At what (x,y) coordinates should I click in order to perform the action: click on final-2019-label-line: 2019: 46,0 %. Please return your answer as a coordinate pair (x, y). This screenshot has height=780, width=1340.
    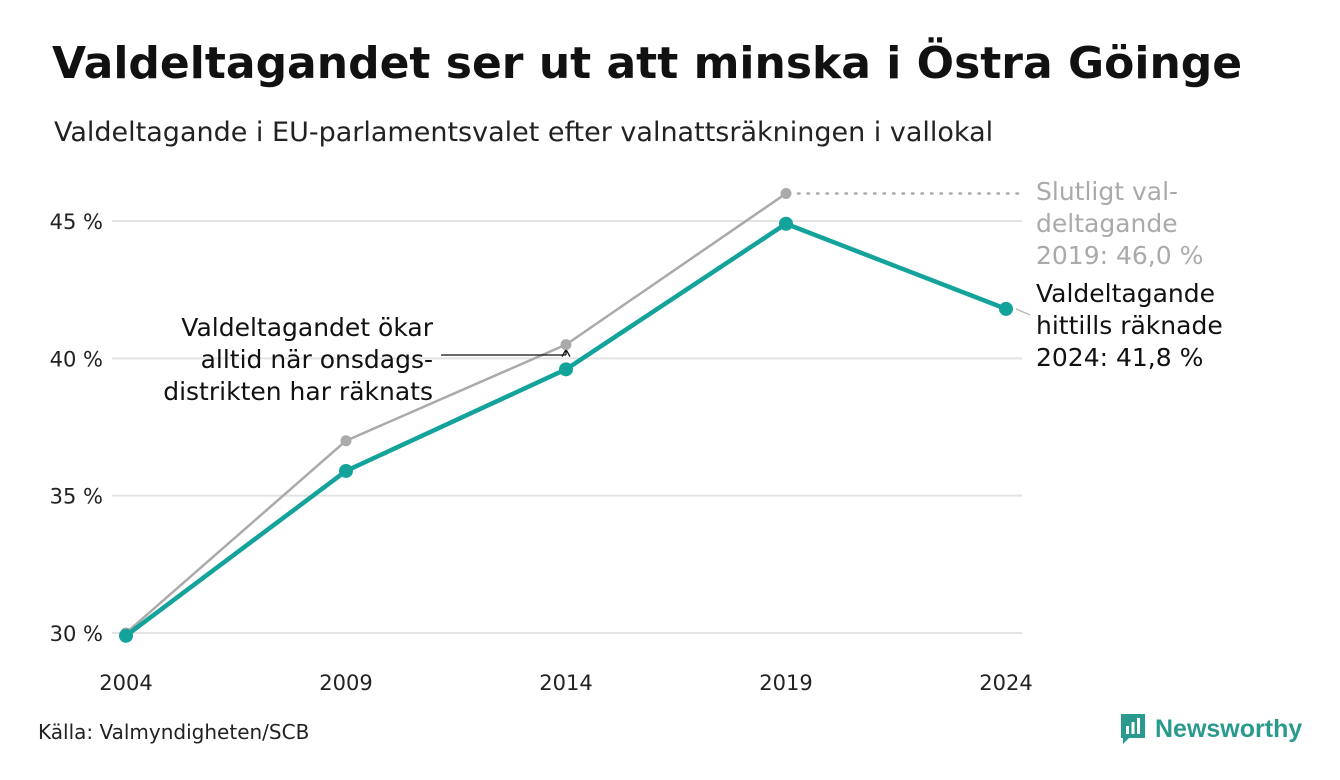
    Looking at the image, I should click on (1119, 255).